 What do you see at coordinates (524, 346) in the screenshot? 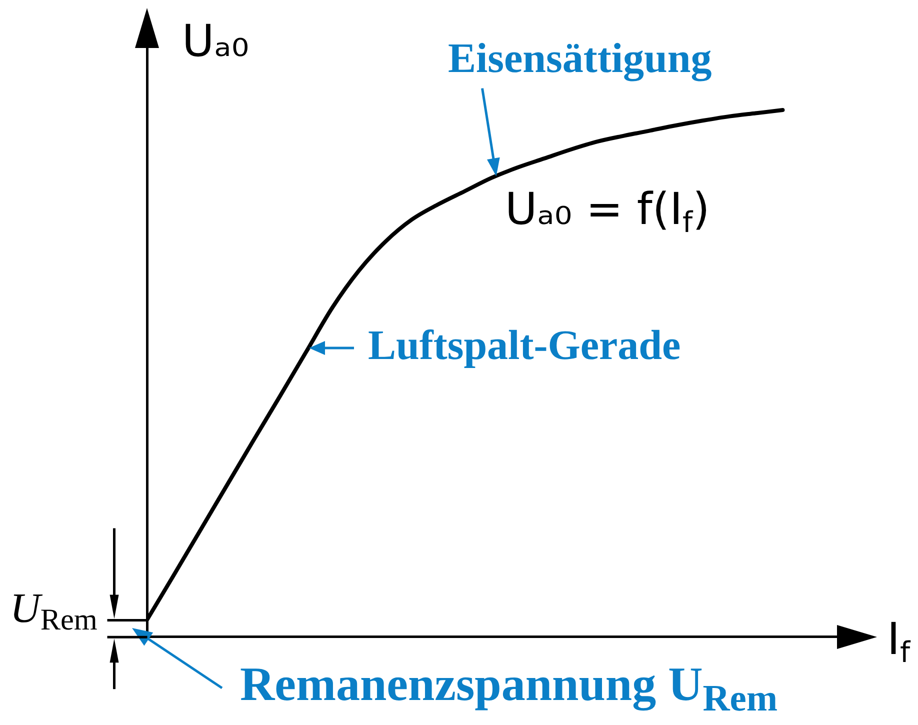
I see `annotation: Luftspalt-Gerade` at bounding box center [524, 346].